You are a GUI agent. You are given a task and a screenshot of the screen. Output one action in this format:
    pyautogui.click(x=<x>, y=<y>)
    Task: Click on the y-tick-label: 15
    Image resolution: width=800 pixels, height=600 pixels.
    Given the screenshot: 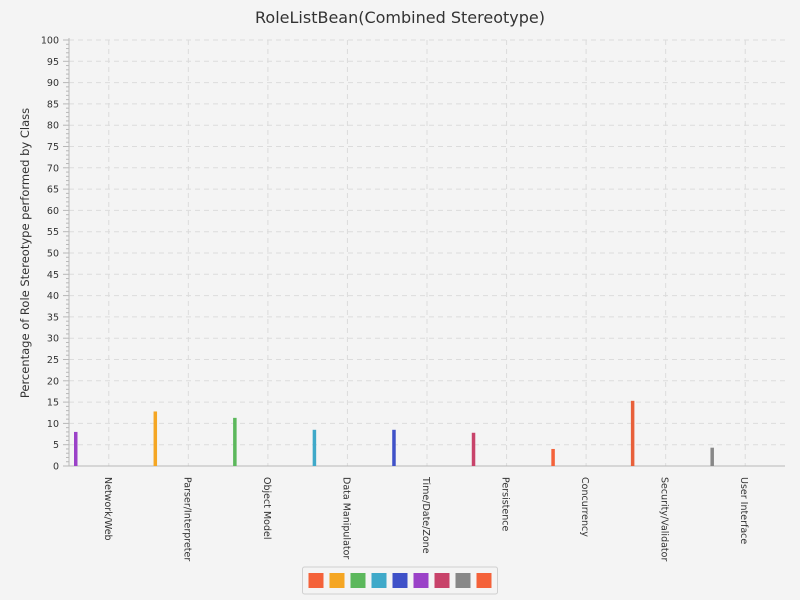 What is the action you would take?
    pyautogui.click(x=53, y=403)
    